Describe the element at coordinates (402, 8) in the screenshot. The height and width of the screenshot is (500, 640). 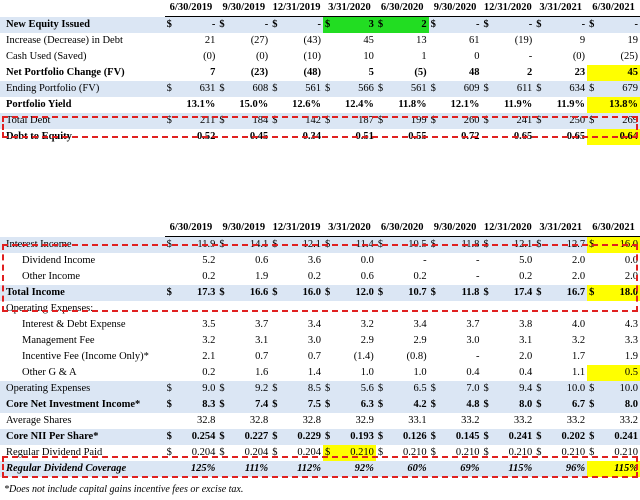
I see `column-header: 6/30/2020` at that location.